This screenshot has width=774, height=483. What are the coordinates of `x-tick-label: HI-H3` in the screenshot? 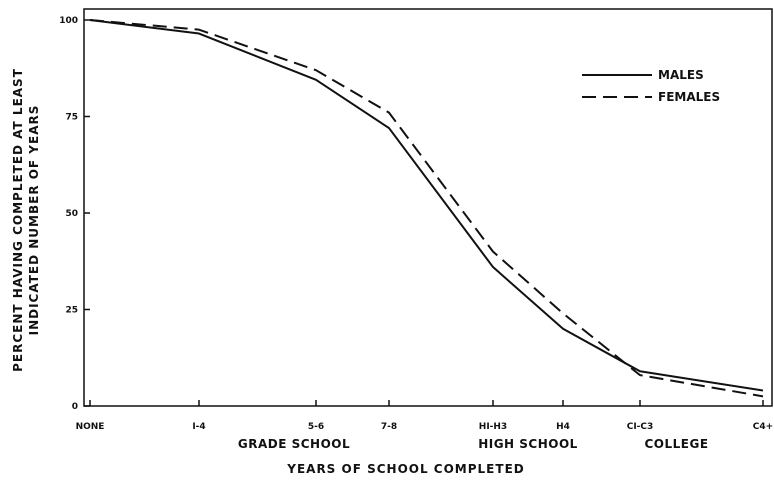 It's located at (493, 427).